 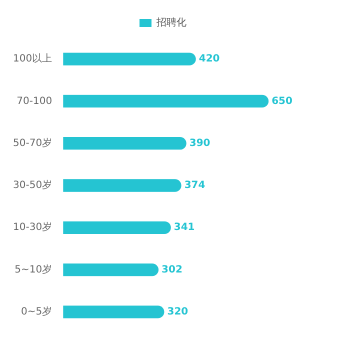 I want to click on y-tick-label: 10-30岁, so click(x=32, y=227).